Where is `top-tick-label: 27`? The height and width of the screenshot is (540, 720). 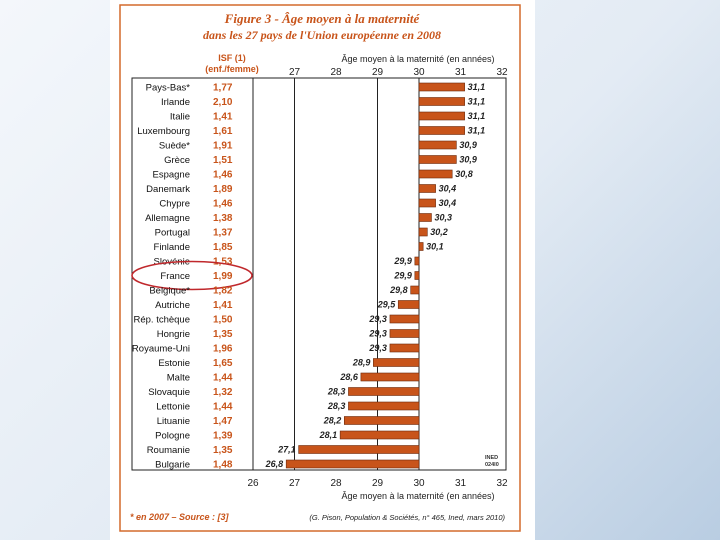 top-tick-label: 27 is located at coordinates (295, 72).